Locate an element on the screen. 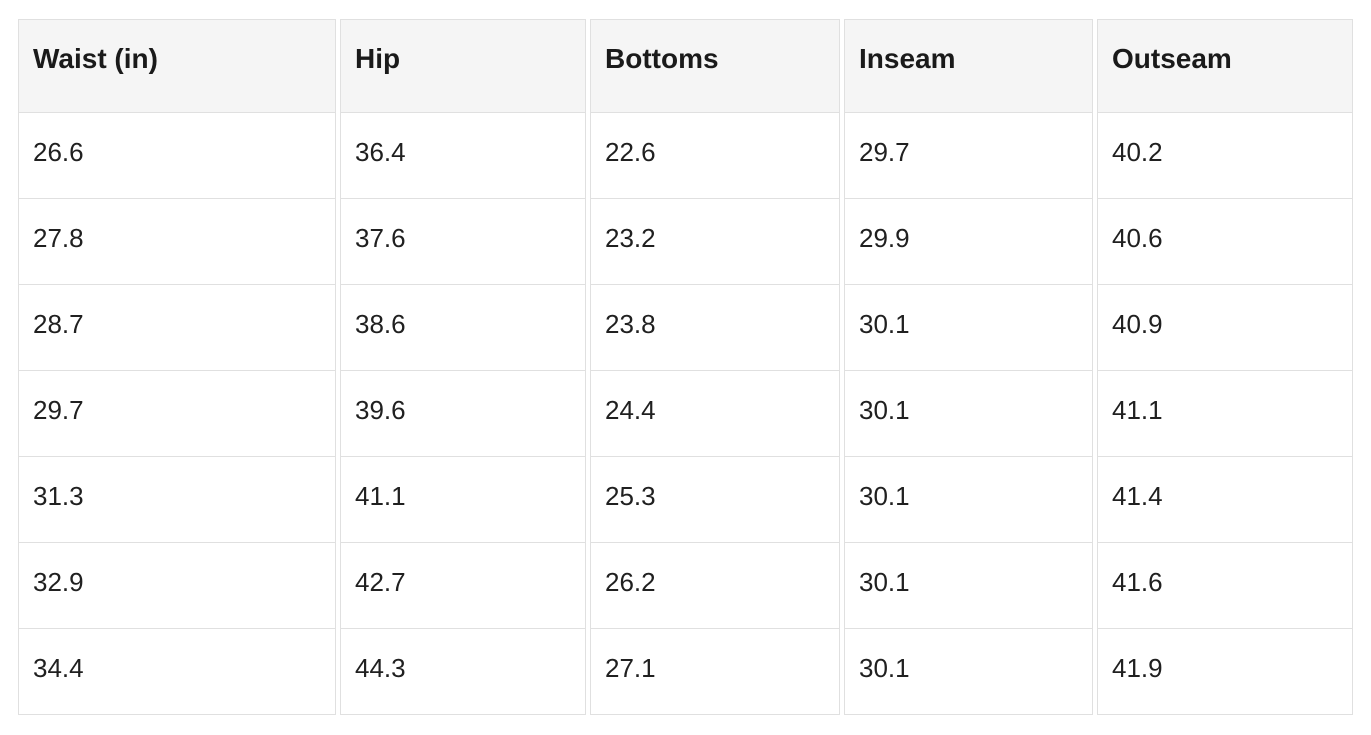  table-cell: 39.6 is located at coordinates (463, 414).